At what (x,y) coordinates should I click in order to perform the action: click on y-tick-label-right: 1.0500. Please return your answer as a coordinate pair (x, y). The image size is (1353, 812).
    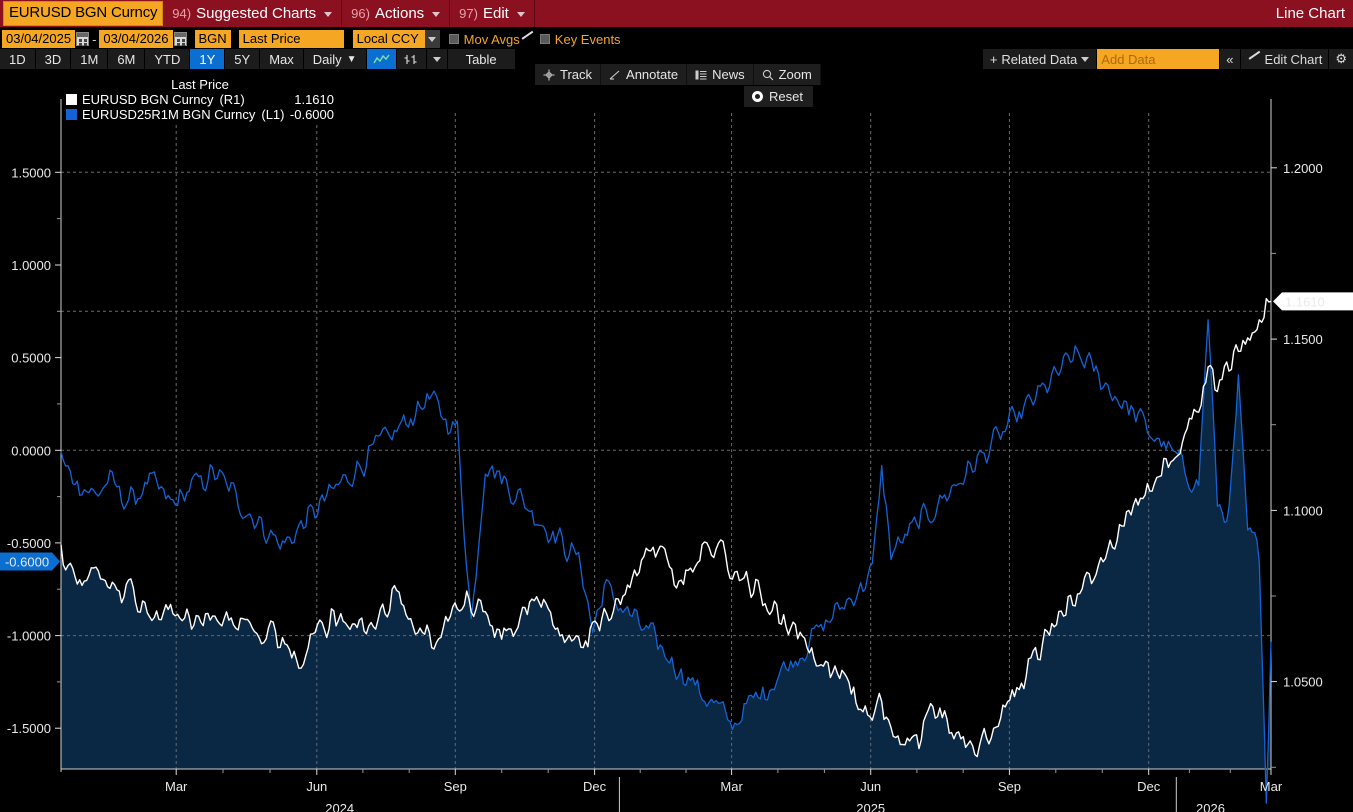
    Looking at the image, I should click on (1303, 682).